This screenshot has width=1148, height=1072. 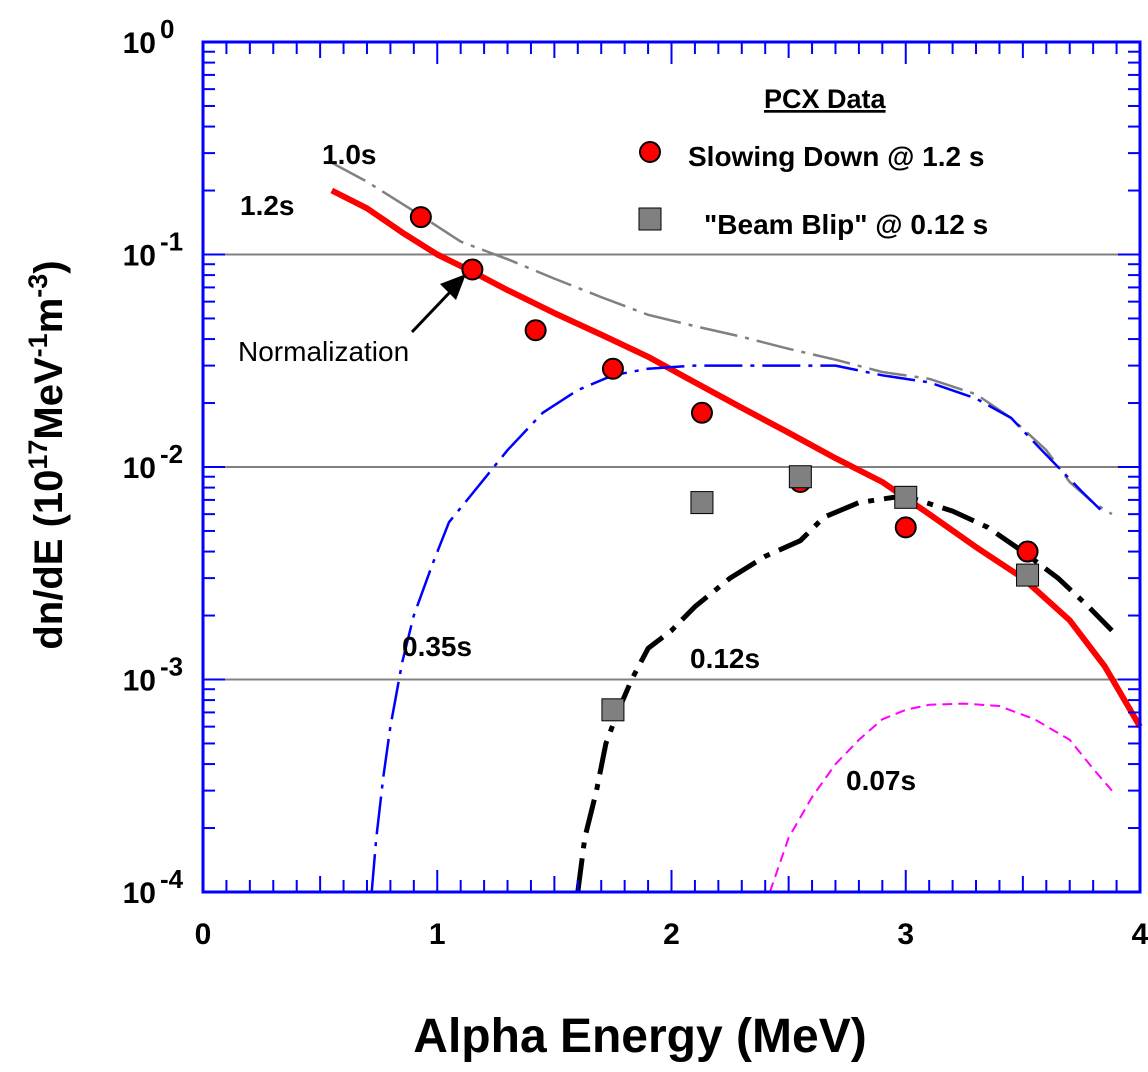 I want to click on series-line-0-07s, so click(x=940, y=797).